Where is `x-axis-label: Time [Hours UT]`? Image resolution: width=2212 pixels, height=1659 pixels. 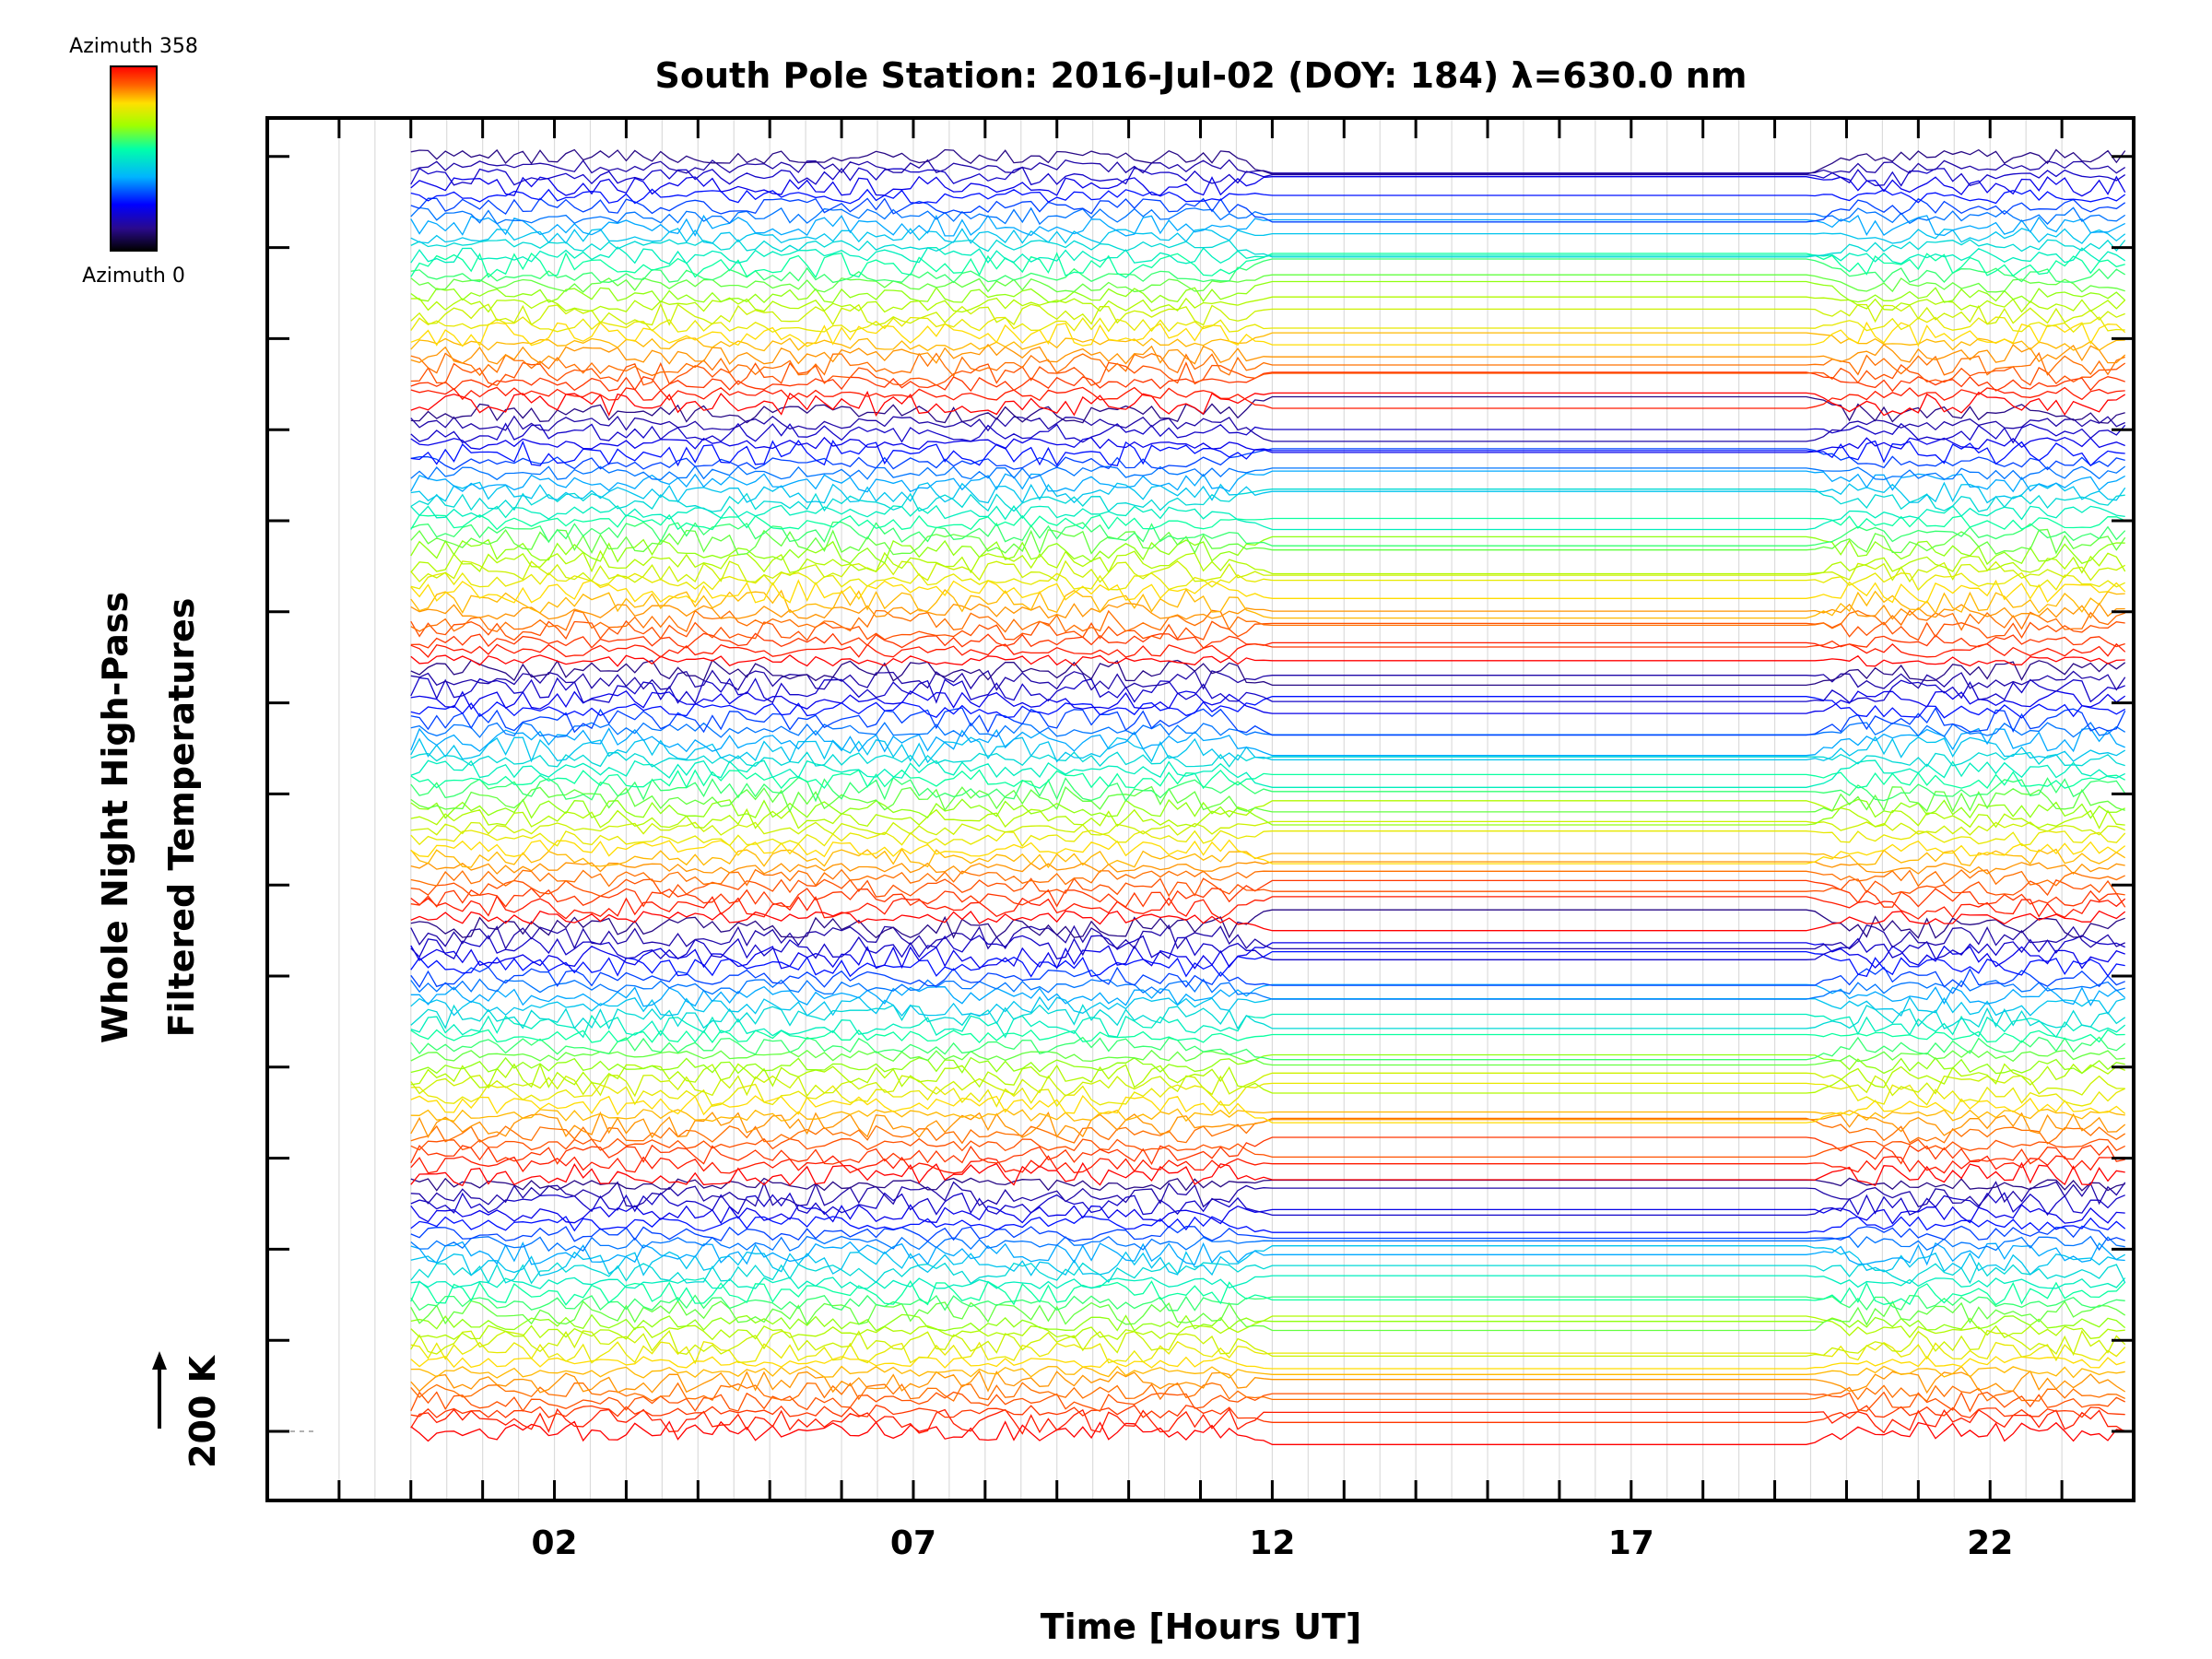 x-axis-label: Time [Hours UT] is located at coordinates (1201, 1626).